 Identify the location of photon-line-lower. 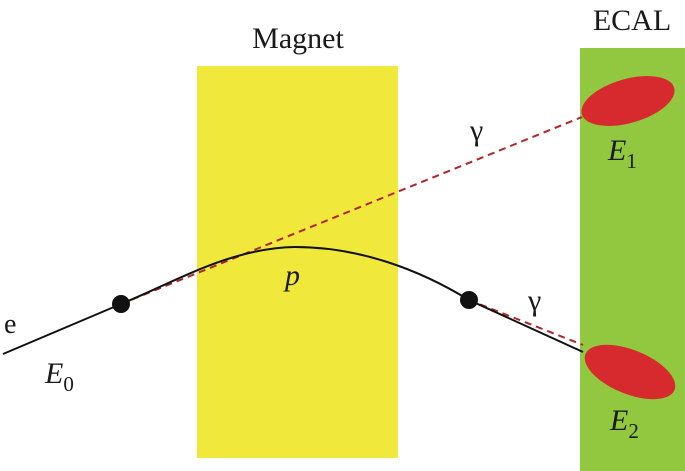
(526, 322).